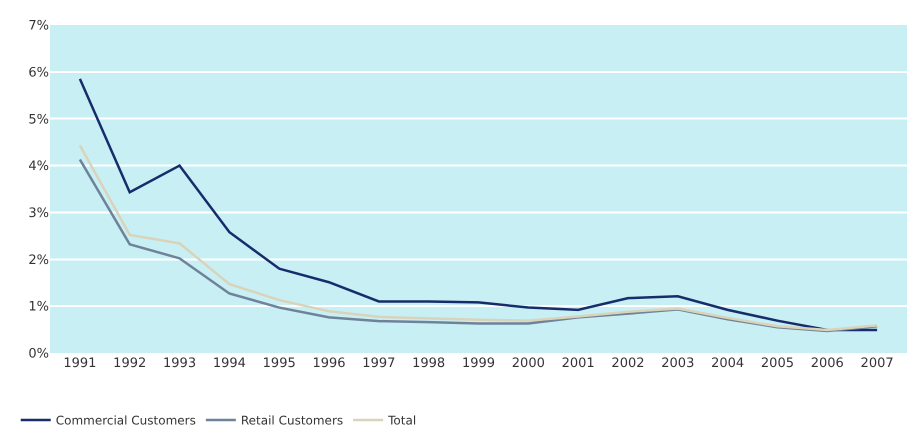 This screenshot has height=445, width=917. What do you see at coordinates (628, 363) in the screenshot?
I see `x-tick-label: 2002` at bounding box center [628, 363].